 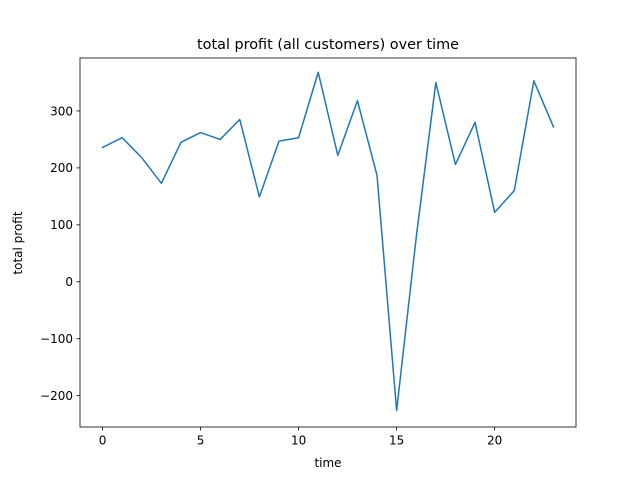 I want to click on y-tick-label: 0, so click(x=69, y=282).